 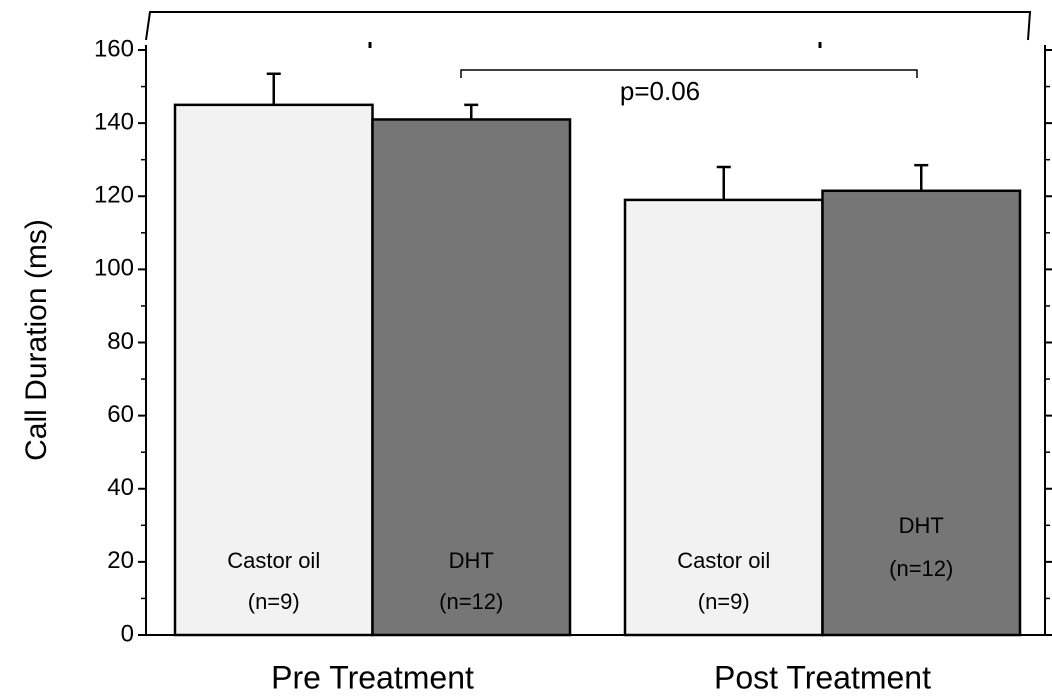 What do you see at coordinates (127, 633) in the screenshot?
I see `y-tick-label: 0` at bounding box center [127, 633].